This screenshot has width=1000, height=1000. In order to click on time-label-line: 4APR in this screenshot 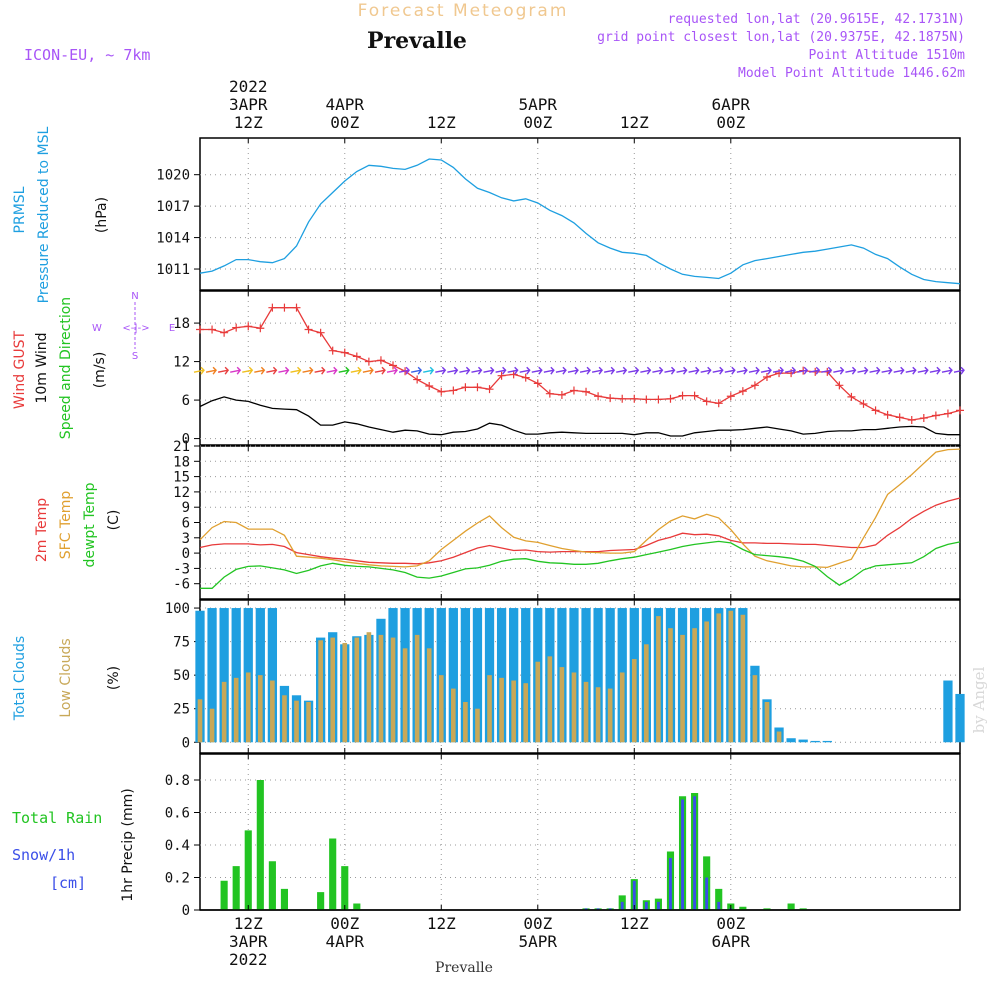, I will do `click(344, 941)`.